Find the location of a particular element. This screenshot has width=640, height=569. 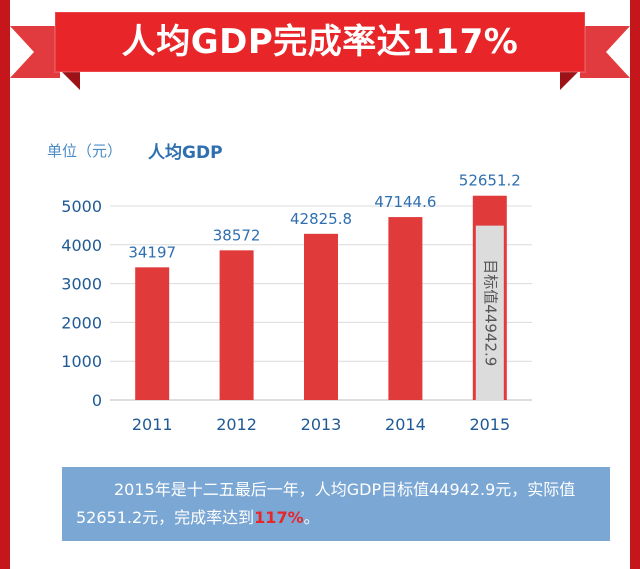

target-bar is located at coordinates (489, 312).